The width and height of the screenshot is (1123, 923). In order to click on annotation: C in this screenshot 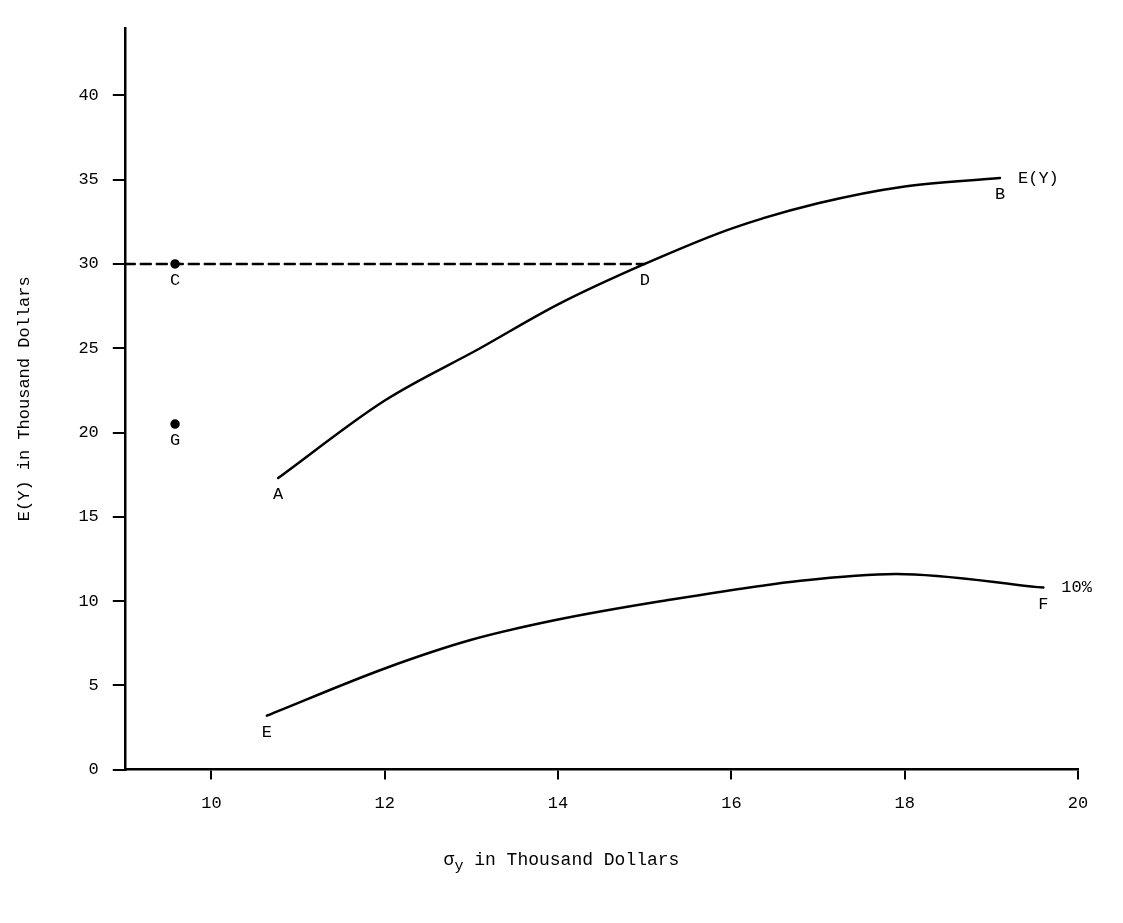, I will do `click(175, 280)`.